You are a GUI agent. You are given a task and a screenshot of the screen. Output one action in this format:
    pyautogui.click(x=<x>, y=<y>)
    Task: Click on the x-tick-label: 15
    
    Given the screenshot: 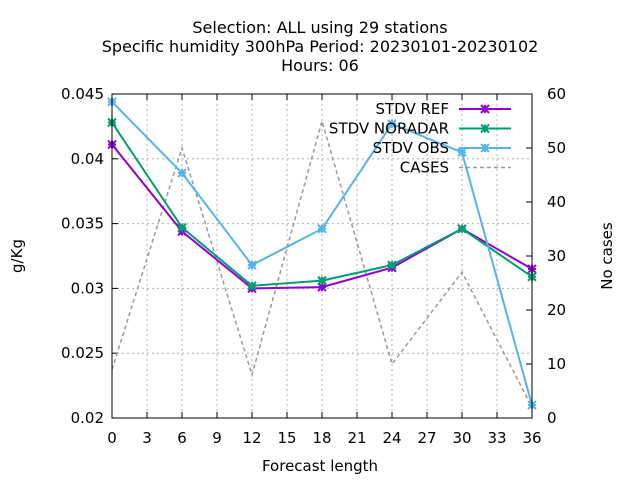 What is the action you would take?
    pyautogui.click(x=286, y=438)
    